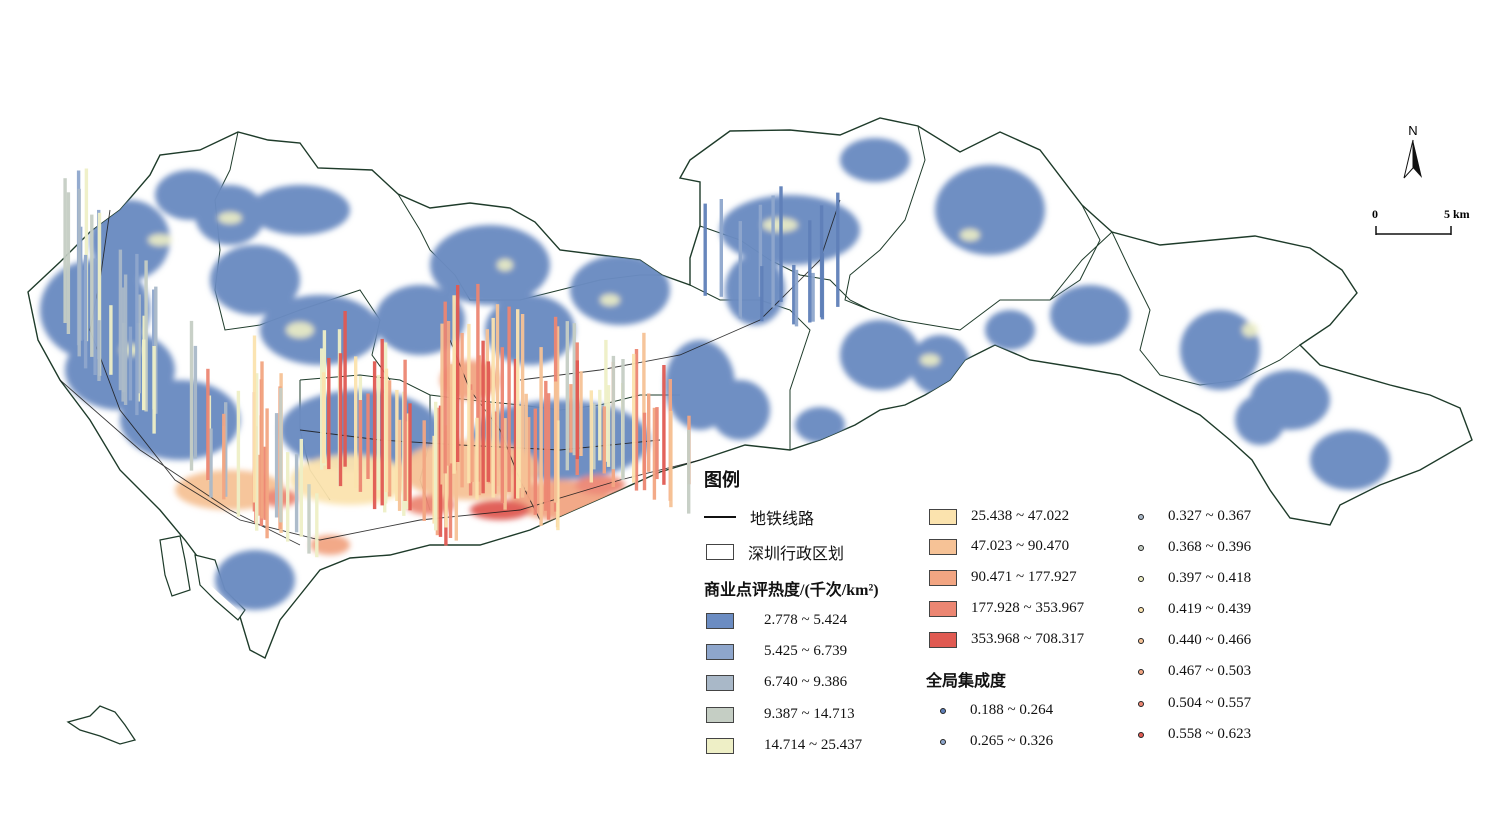 The width and height of the screenshot is (1500, 839). I want to click on heat-legend-item: 177.928 ~ 353.967, so click(1006, 608).